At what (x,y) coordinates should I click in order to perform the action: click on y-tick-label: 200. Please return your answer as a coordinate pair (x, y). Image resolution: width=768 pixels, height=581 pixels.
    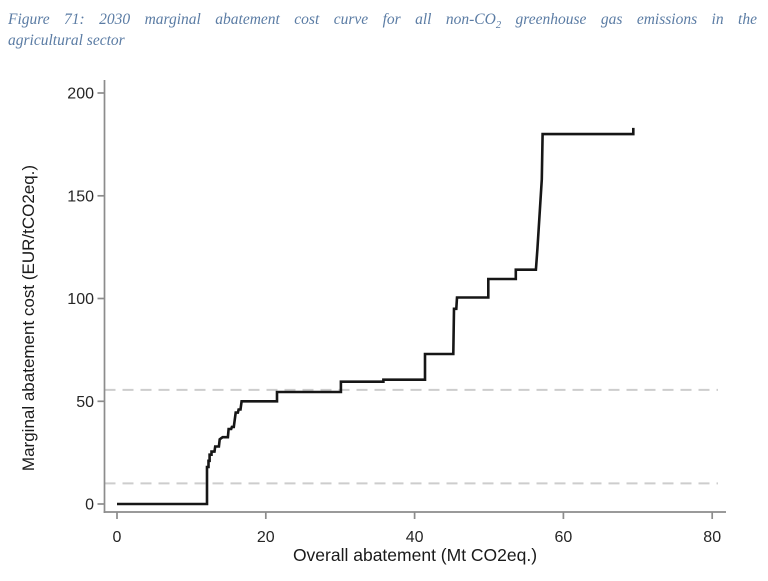
    Looking at the image, I should click on (80, 94).